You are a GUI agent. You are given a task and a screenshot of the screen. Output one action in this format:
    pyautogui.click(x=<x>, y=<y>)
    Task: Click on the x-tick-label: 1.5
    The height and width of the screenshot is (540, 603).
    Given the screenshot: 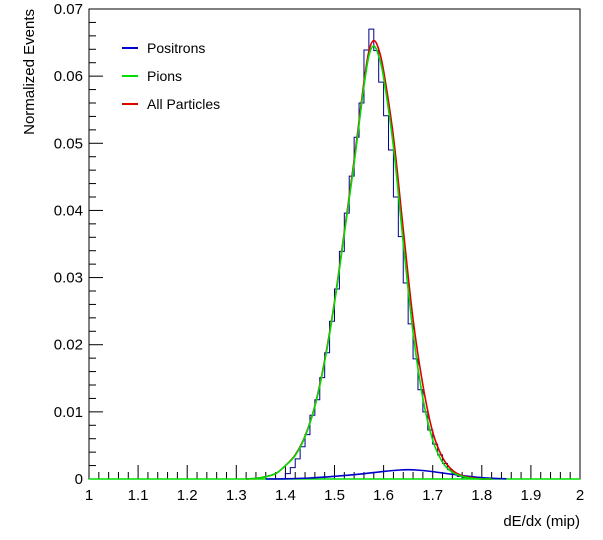 What is the action you would take?
    pyautogui.click(x=334, y=495)
    